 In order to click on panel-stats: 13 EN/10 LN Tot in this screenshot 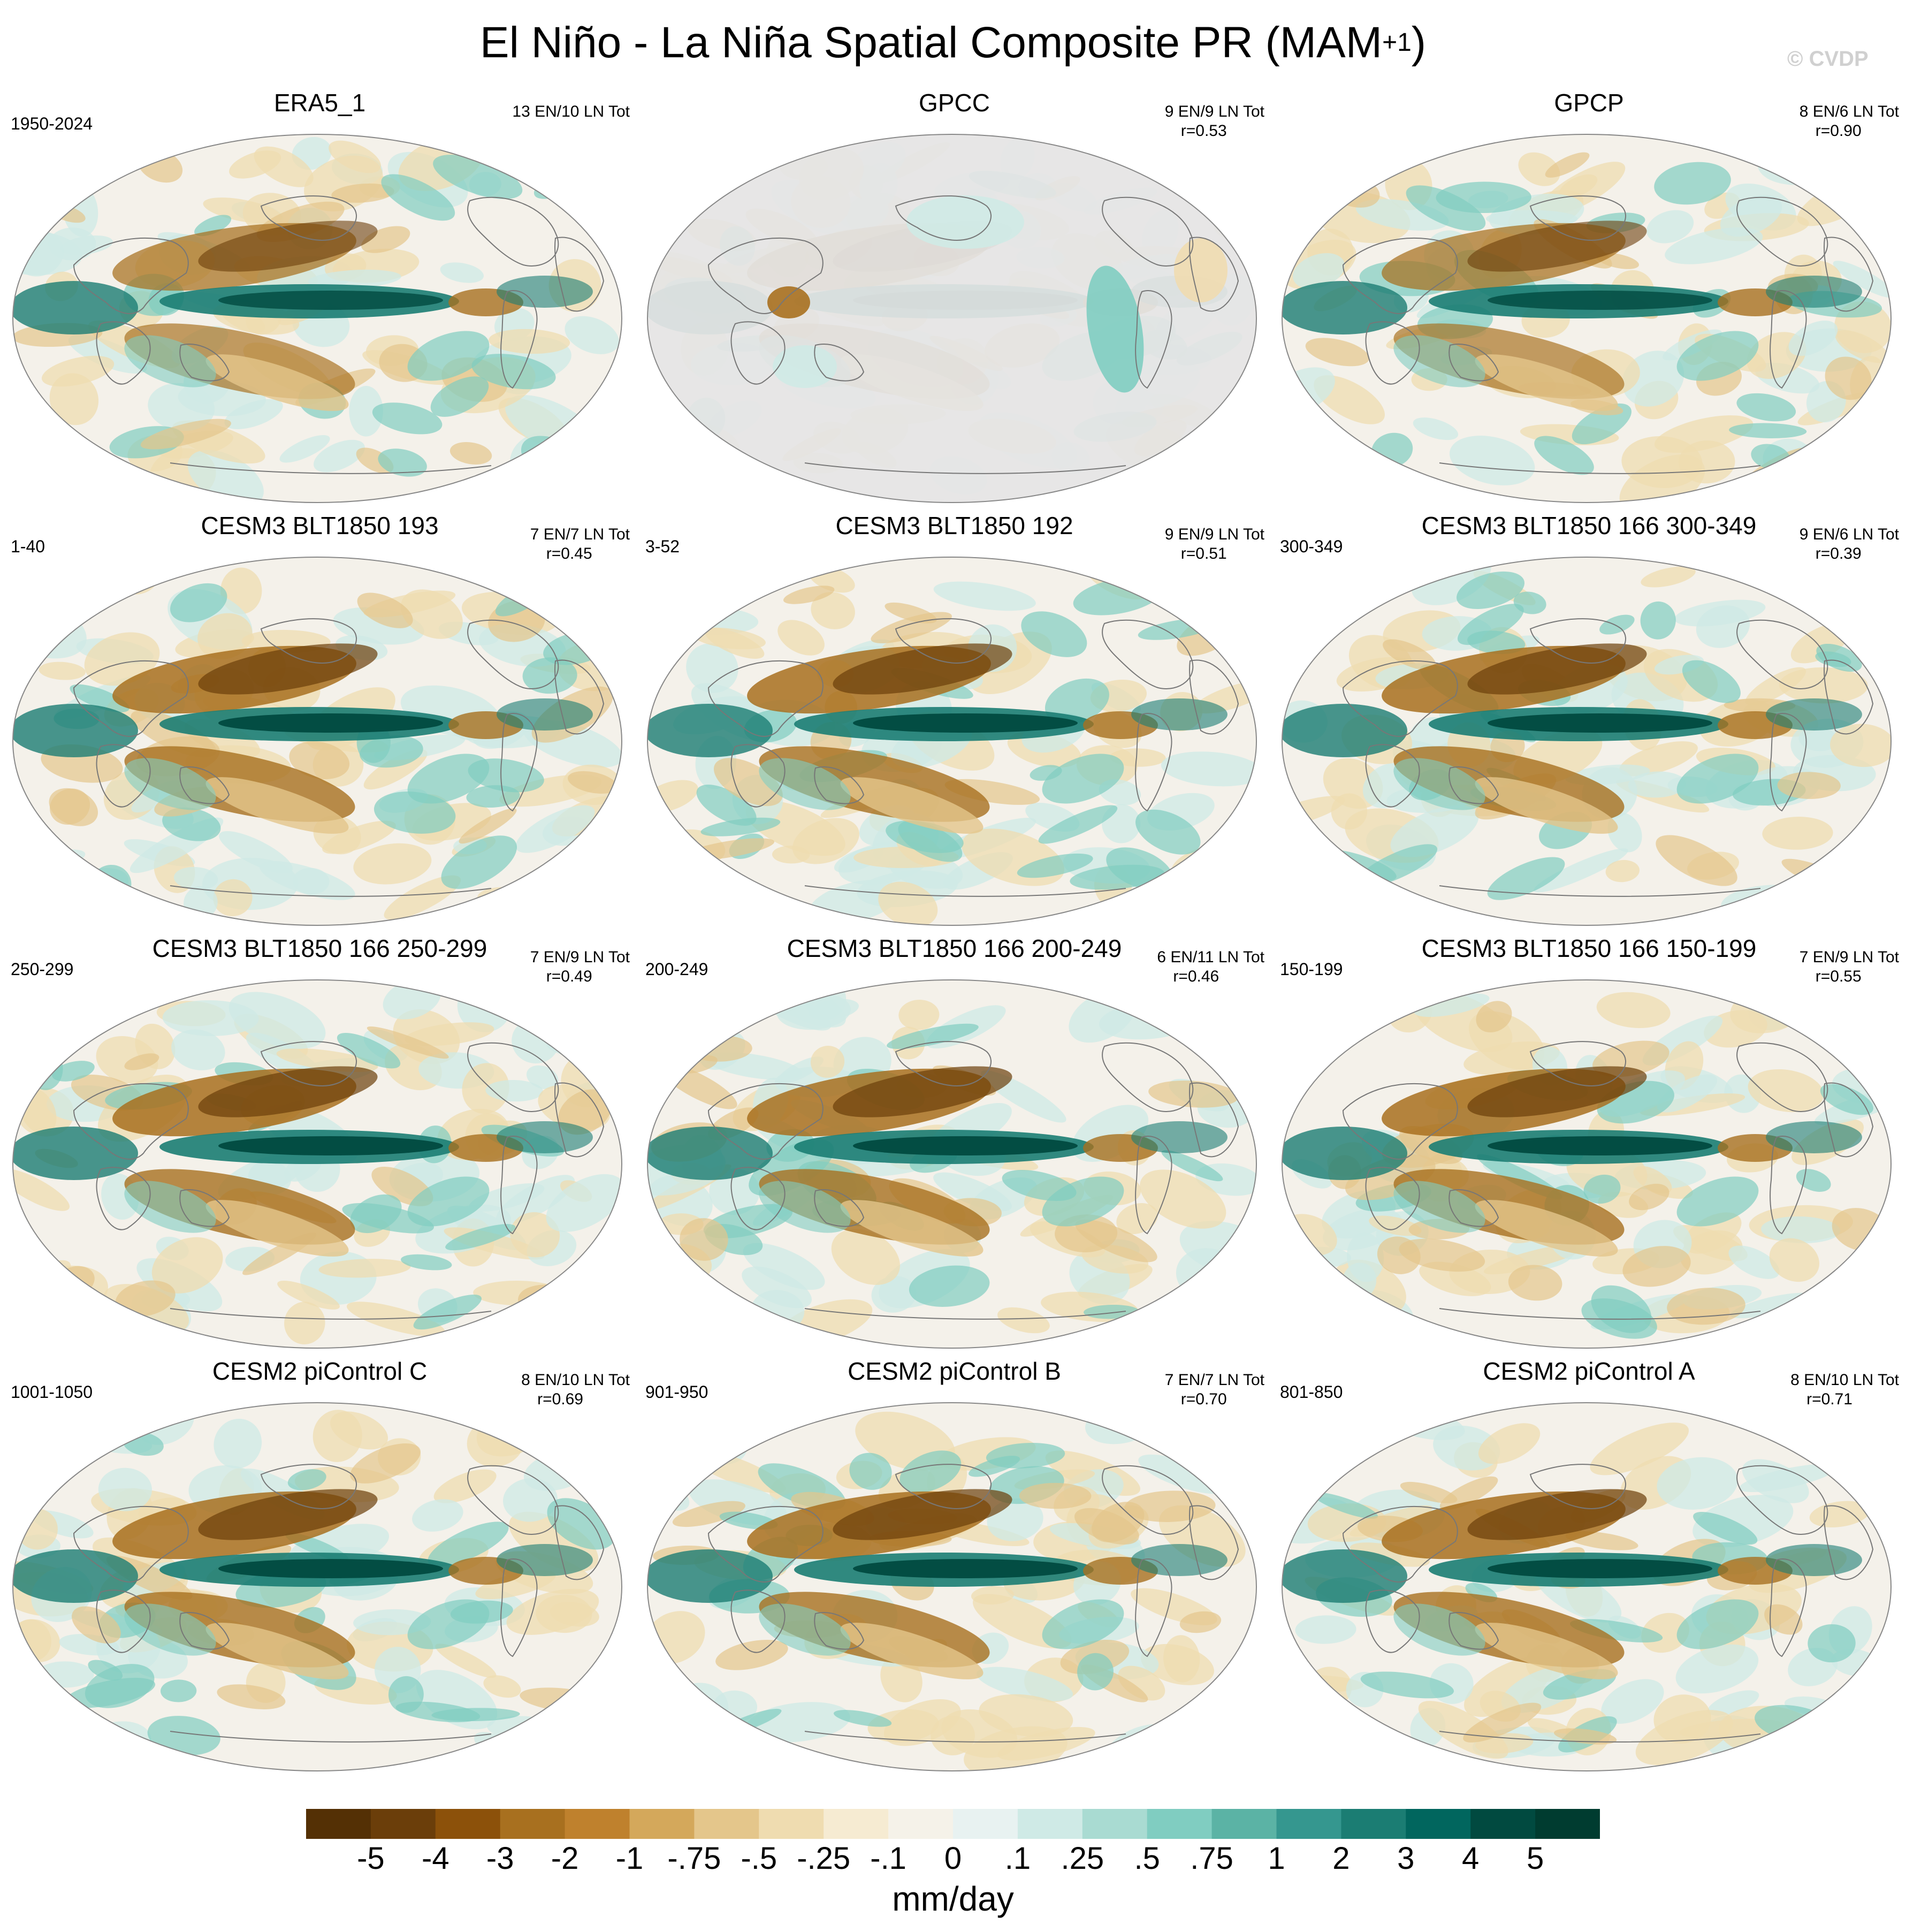, I will do `click(571, 111)`.